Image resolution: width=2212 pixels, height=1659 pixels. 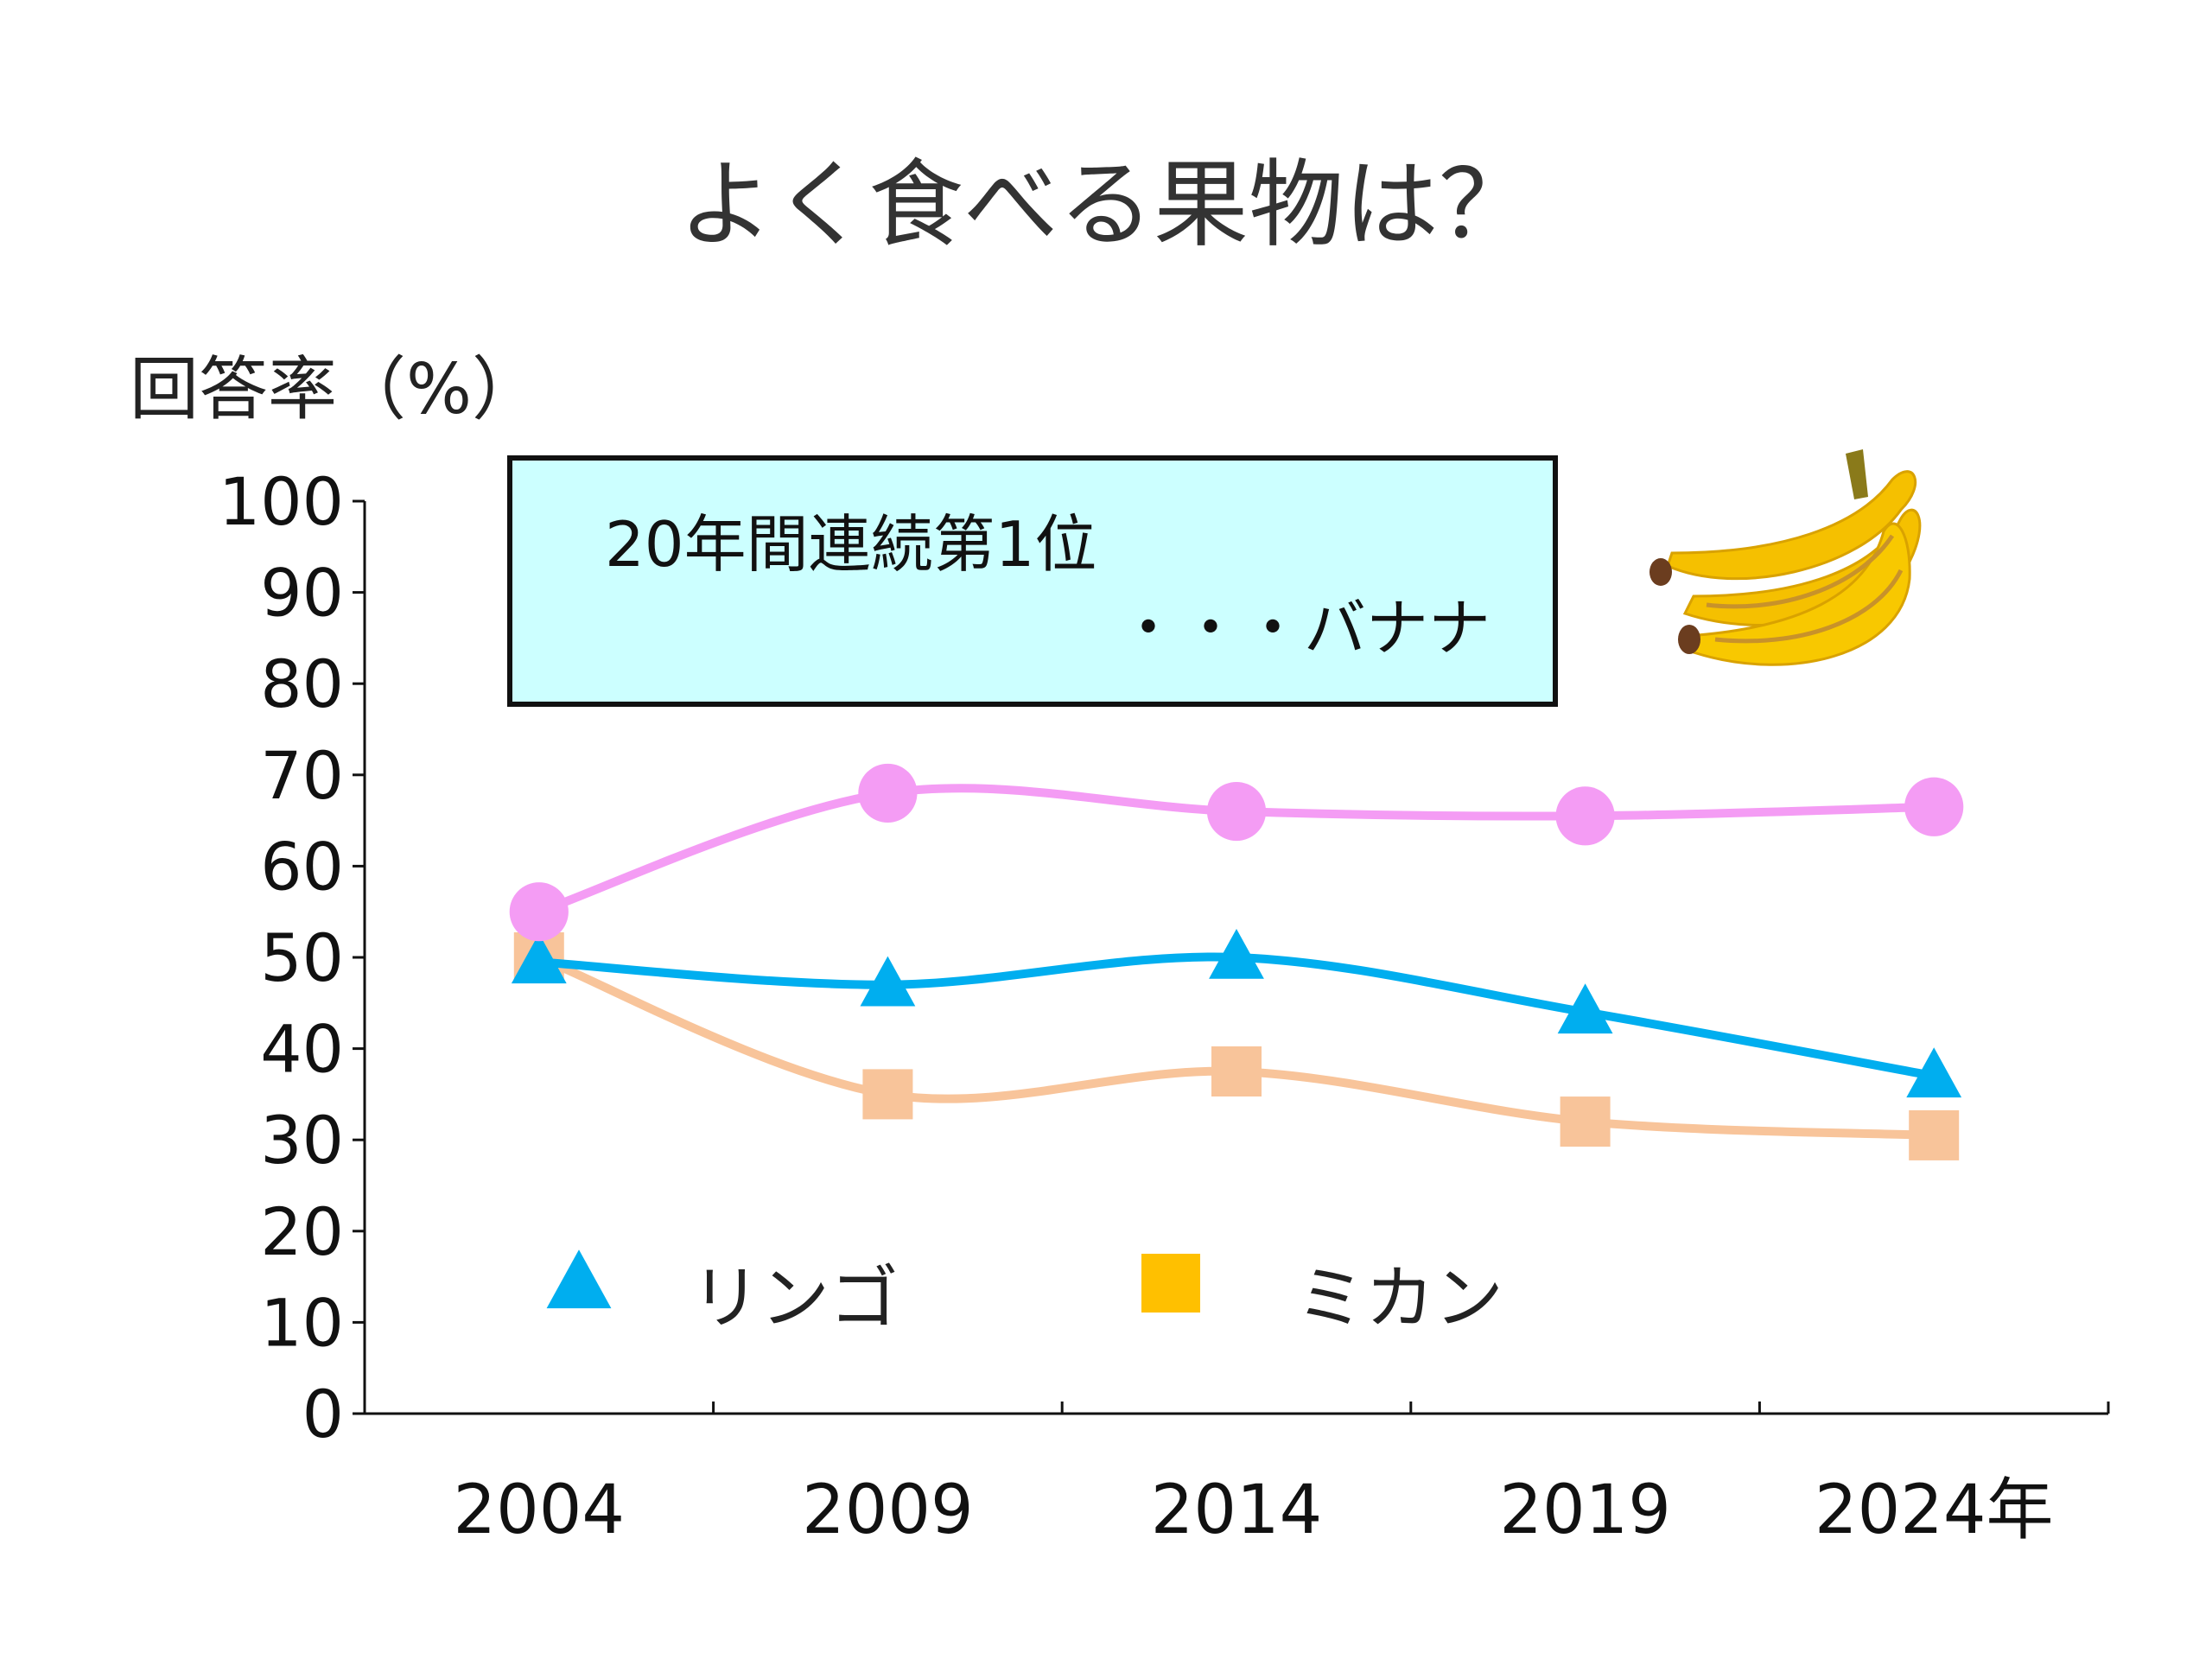 What do you see at coordinates (302, 593) in the screenshot?
I see `y-tick-label: 90` at bounding box center [302, 593].